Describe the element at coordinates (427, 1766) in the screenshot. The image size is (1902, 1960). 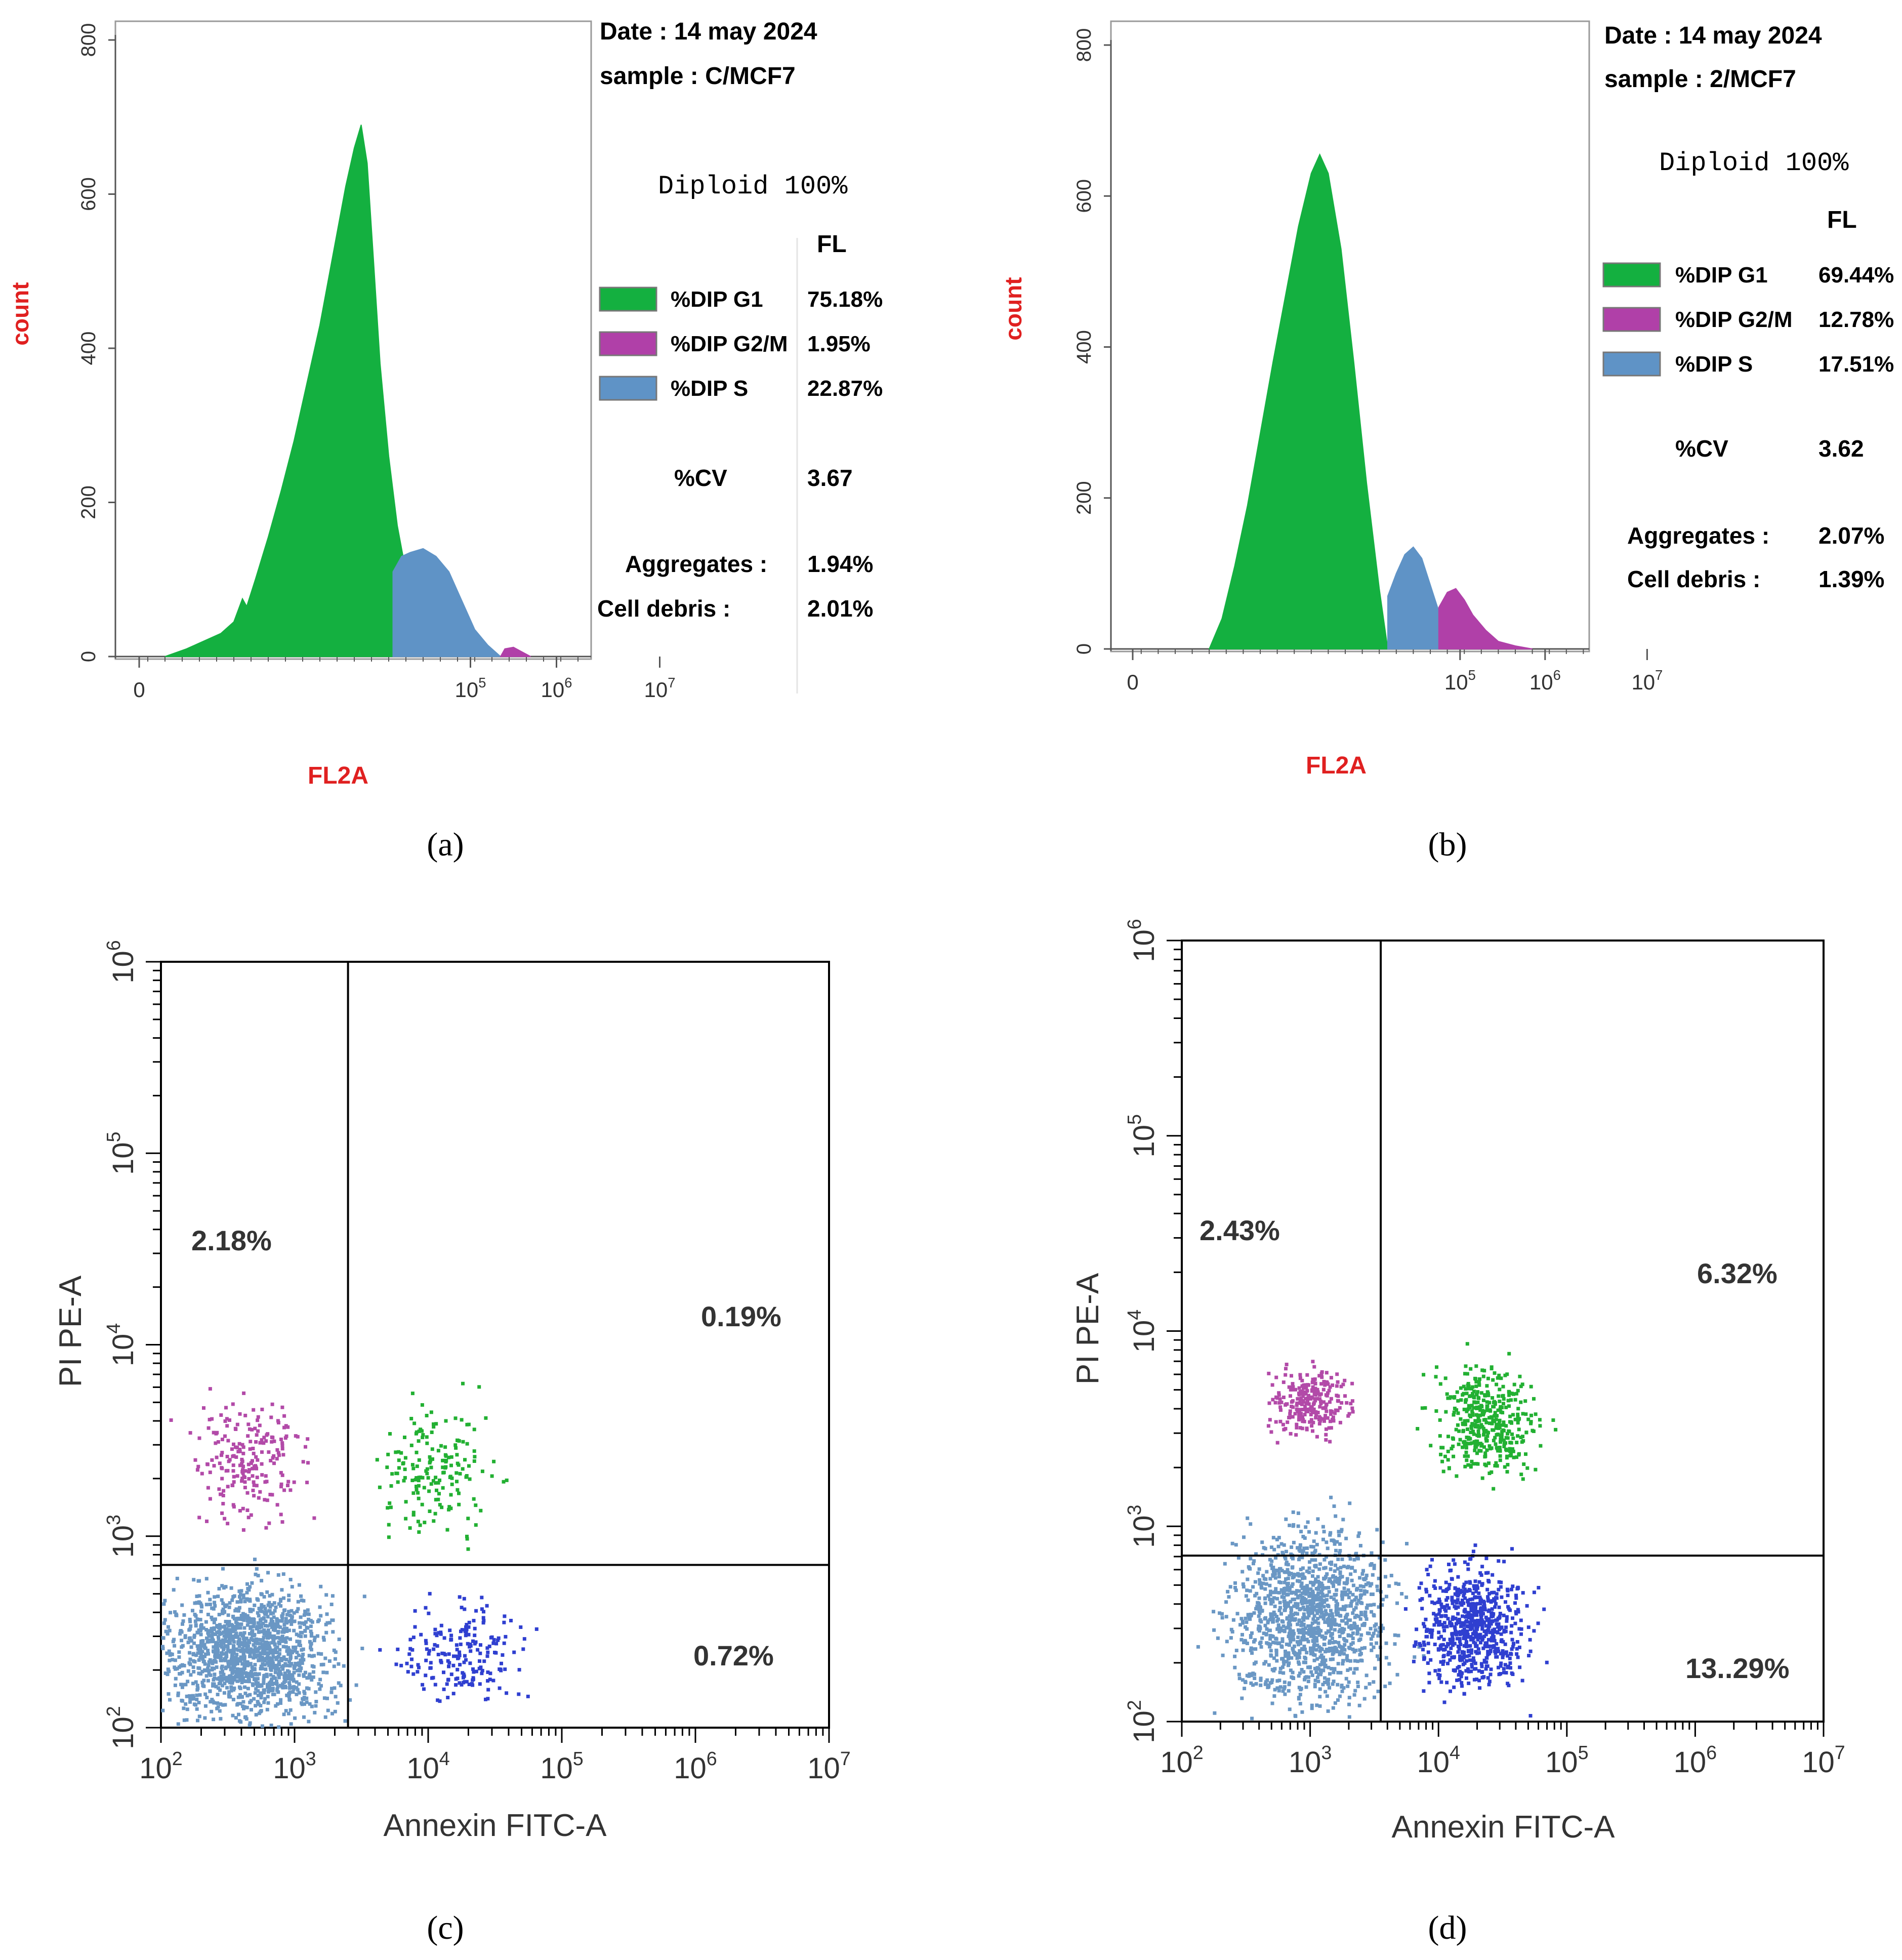
I see `x-tick-label: 10⁴` at that location.